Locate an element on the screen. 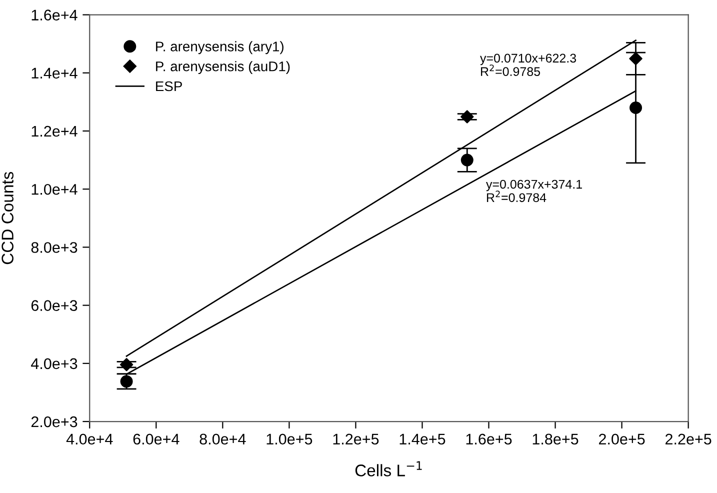 The width and height of the screenshot is (717, 493). annotation: y=0.0710x+622.3 R$^{2}$=0.9785 is located at coordinates (528, 65).